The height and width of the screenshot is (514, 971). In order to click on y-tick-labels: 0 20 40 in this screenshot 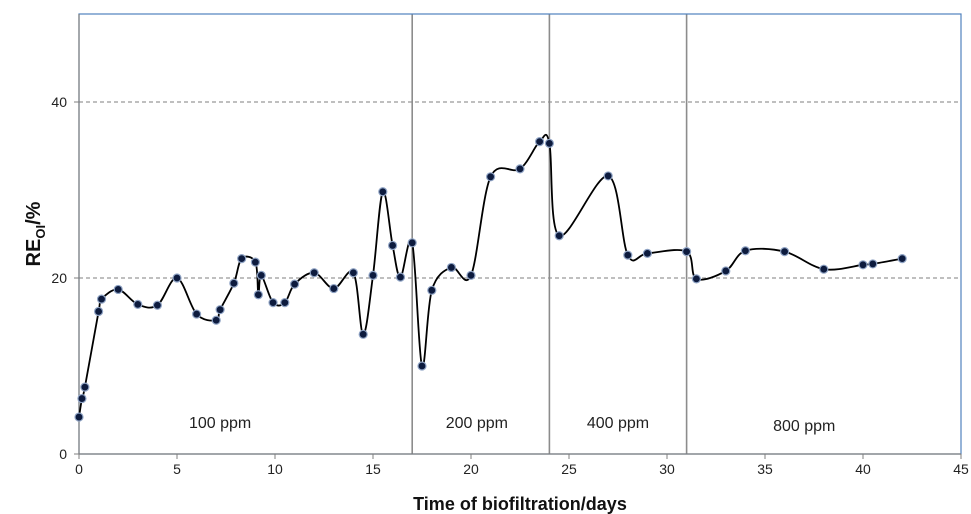, I will do `click(59, 278)`.